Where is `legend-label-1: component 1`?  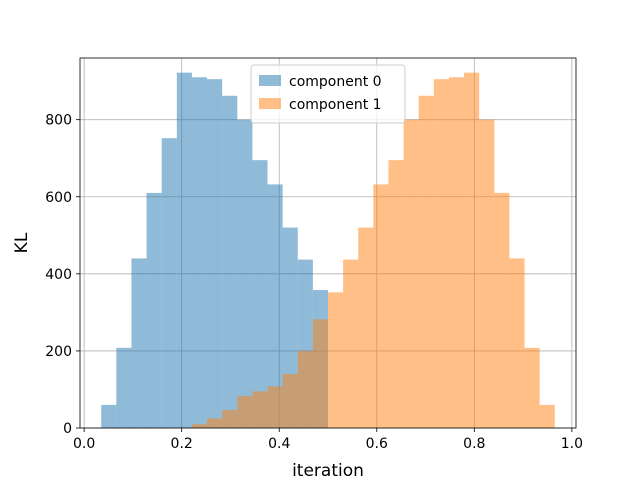
legend-label-1: component 1 is located at coordinates (335, 105).